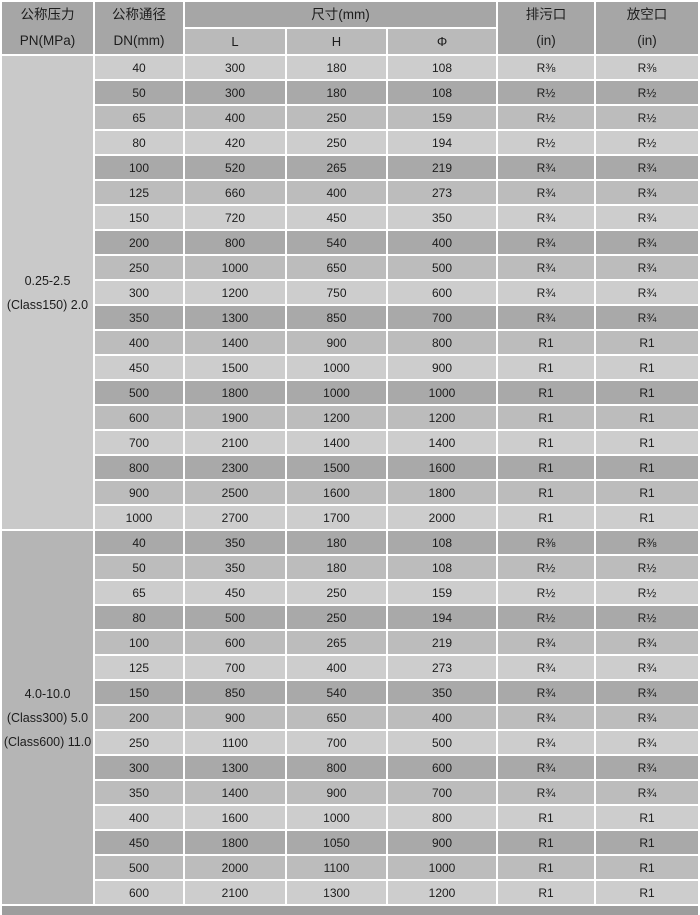 This screenshot has height=915, width=700. Describe the element at coordinates (47, 741) in the screenshot. I see `pn-label-line: (Class600) 11.0` at that location.